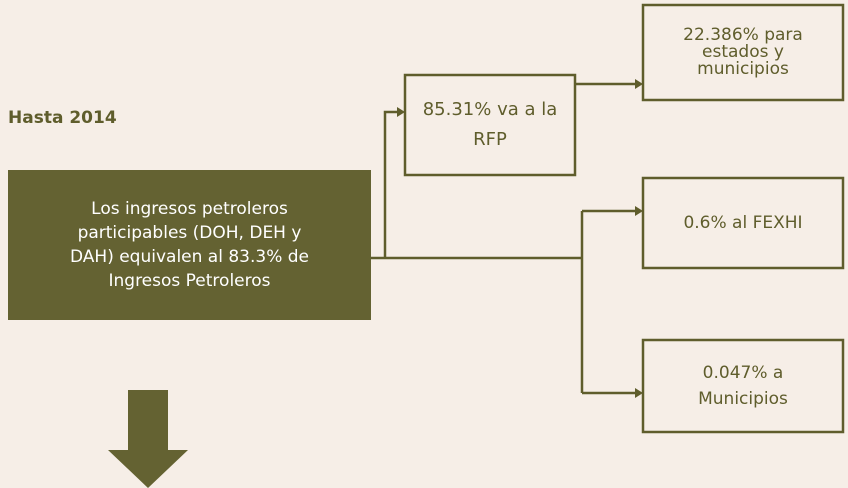 This screenshot has height=488, width=848. What do you see at coordinates (743, 69) in the screenshot?
I see `node-label: municipios` at bounding box center [743, 69].